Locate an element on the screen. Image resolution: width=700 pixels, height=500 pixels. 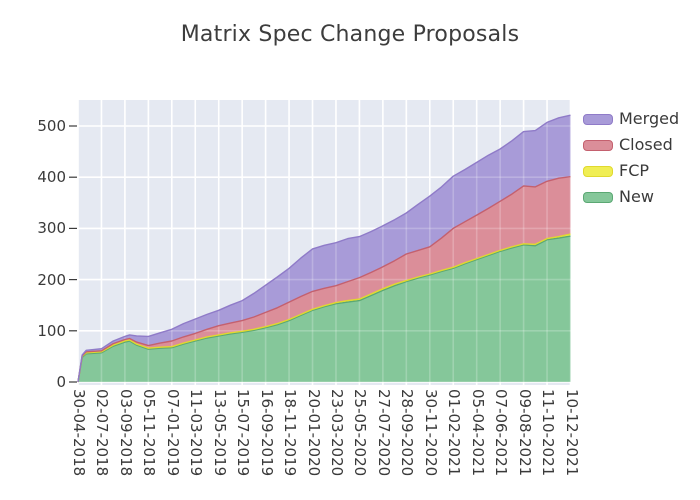
x-tick-label: 25-05-2020 is located at coordinates (360, 433).